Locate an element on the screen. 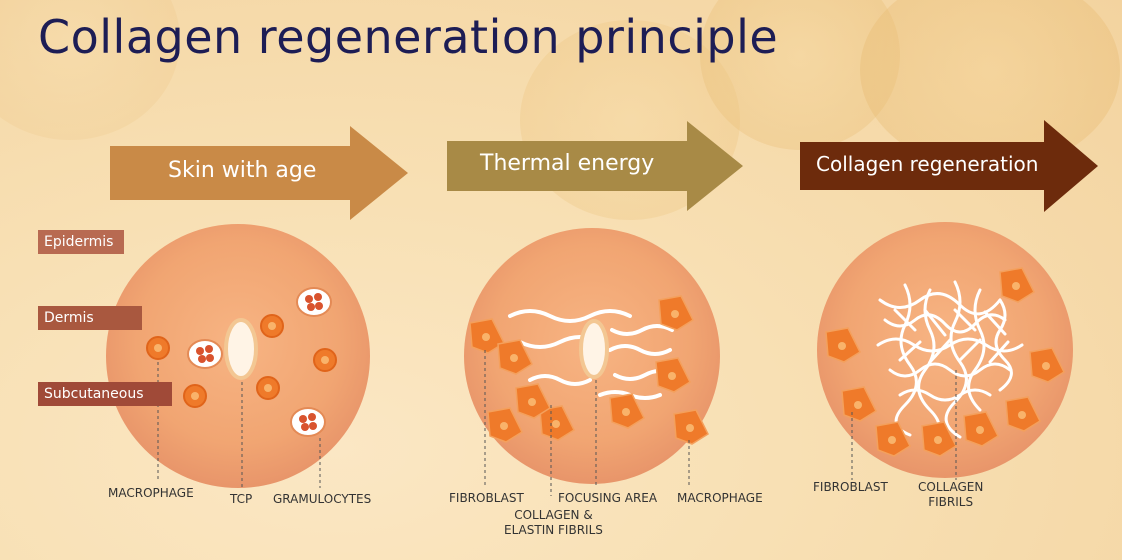 The height and width of the screenshot is (560, 1122). collagen-fibril-mesh is located at coordinates (950, 361).